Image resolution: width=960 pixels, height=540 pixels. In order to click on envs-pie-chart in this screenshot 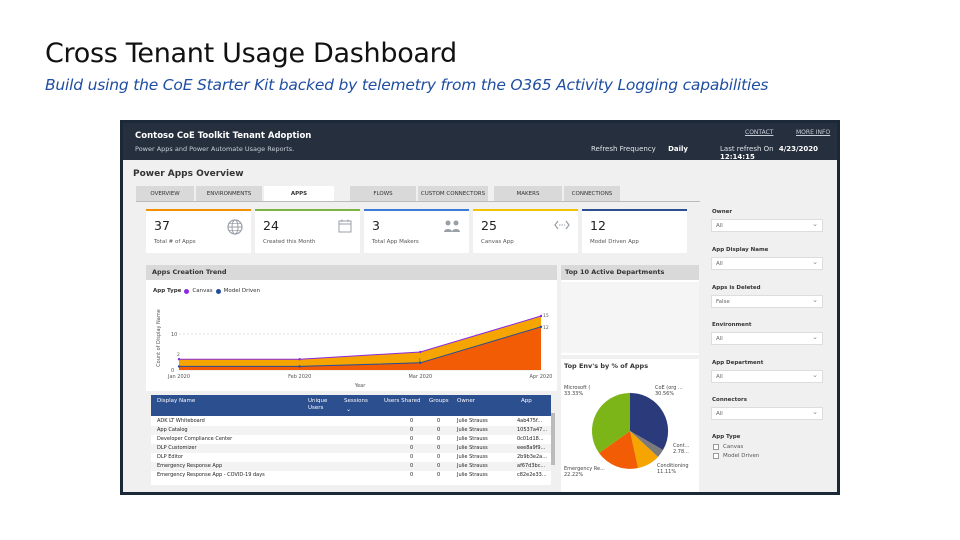, I will do `click(630, 430)`.